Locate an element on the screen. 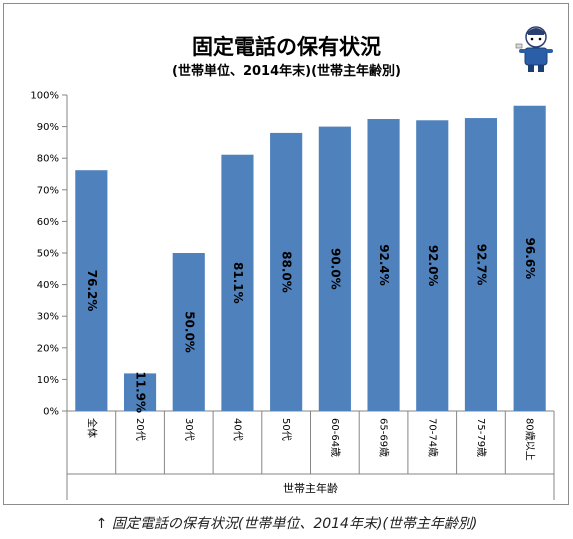 This screenshot has height=539, width=573. chart-subtitle: (世帯単位、2014年末)(世帯主年齢別) is located at coordinates (286, 71).